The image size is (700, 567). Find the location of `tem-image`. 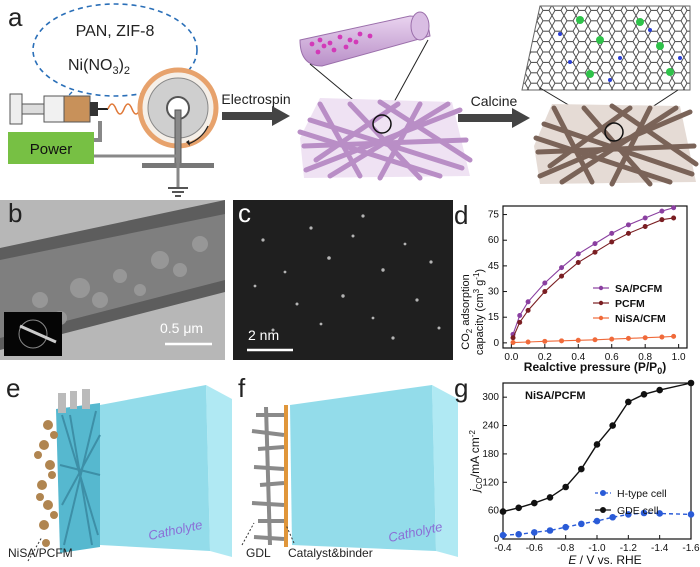

tem-image is located at coordinates (112, 280).